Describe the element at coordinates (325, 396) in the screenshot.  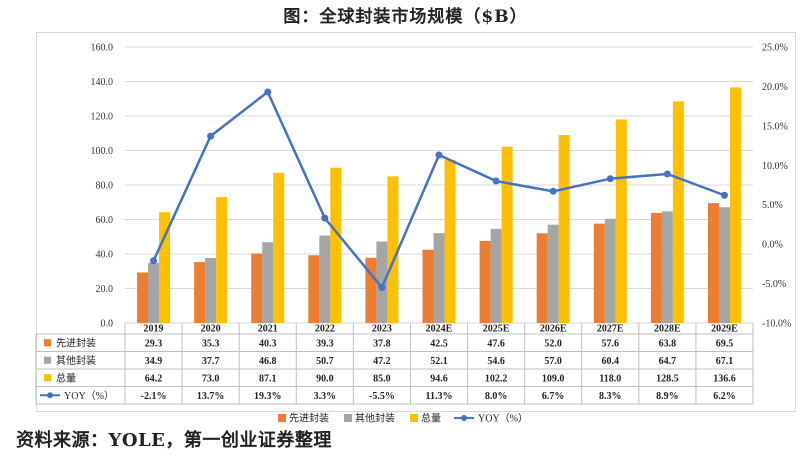
I see `data-label: 3.3%` at that location.